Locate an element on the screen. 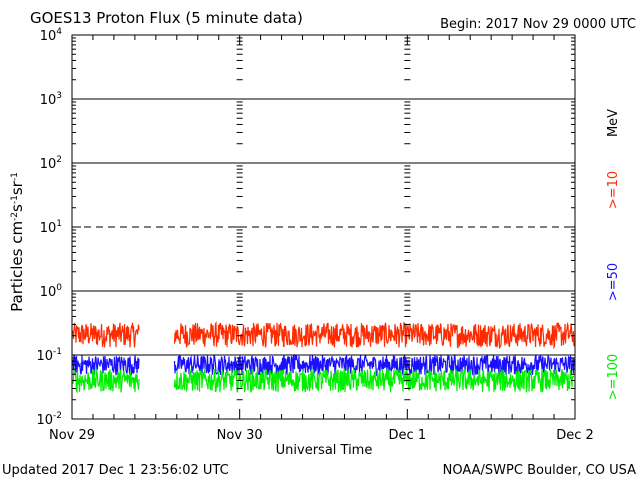 The width and height of the screenshot is (640, 480). x-tick-label: Nov 29 is located at coordinates (72, 435).